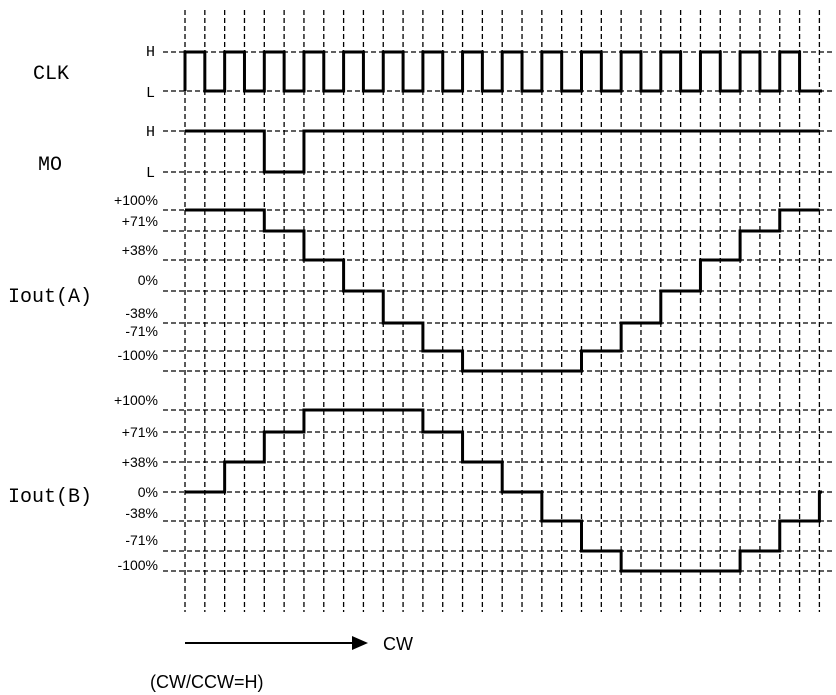 This screenshot has height=695, width=836. I want to click on clk-waveform, so click(502, 71).